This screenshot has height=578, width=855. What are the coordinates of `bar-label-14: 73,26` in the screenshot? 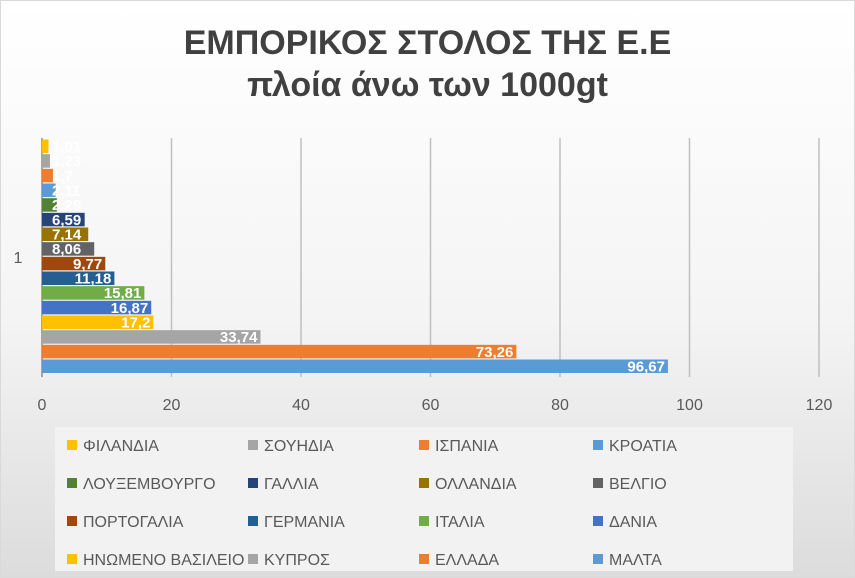 It's located at (495, 352).